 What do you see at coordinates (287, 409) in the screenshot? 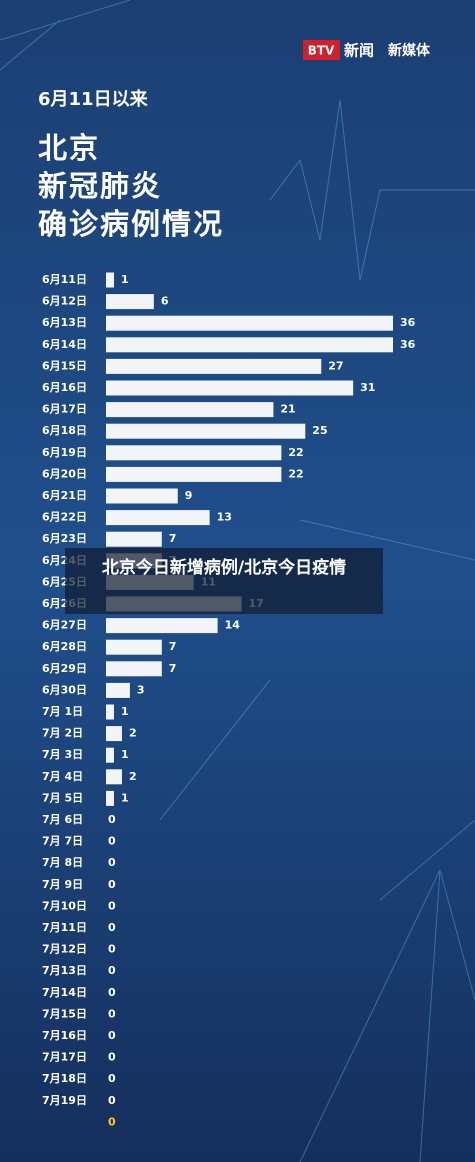
I see `value-label: 21` at bounding box center [287, 409].